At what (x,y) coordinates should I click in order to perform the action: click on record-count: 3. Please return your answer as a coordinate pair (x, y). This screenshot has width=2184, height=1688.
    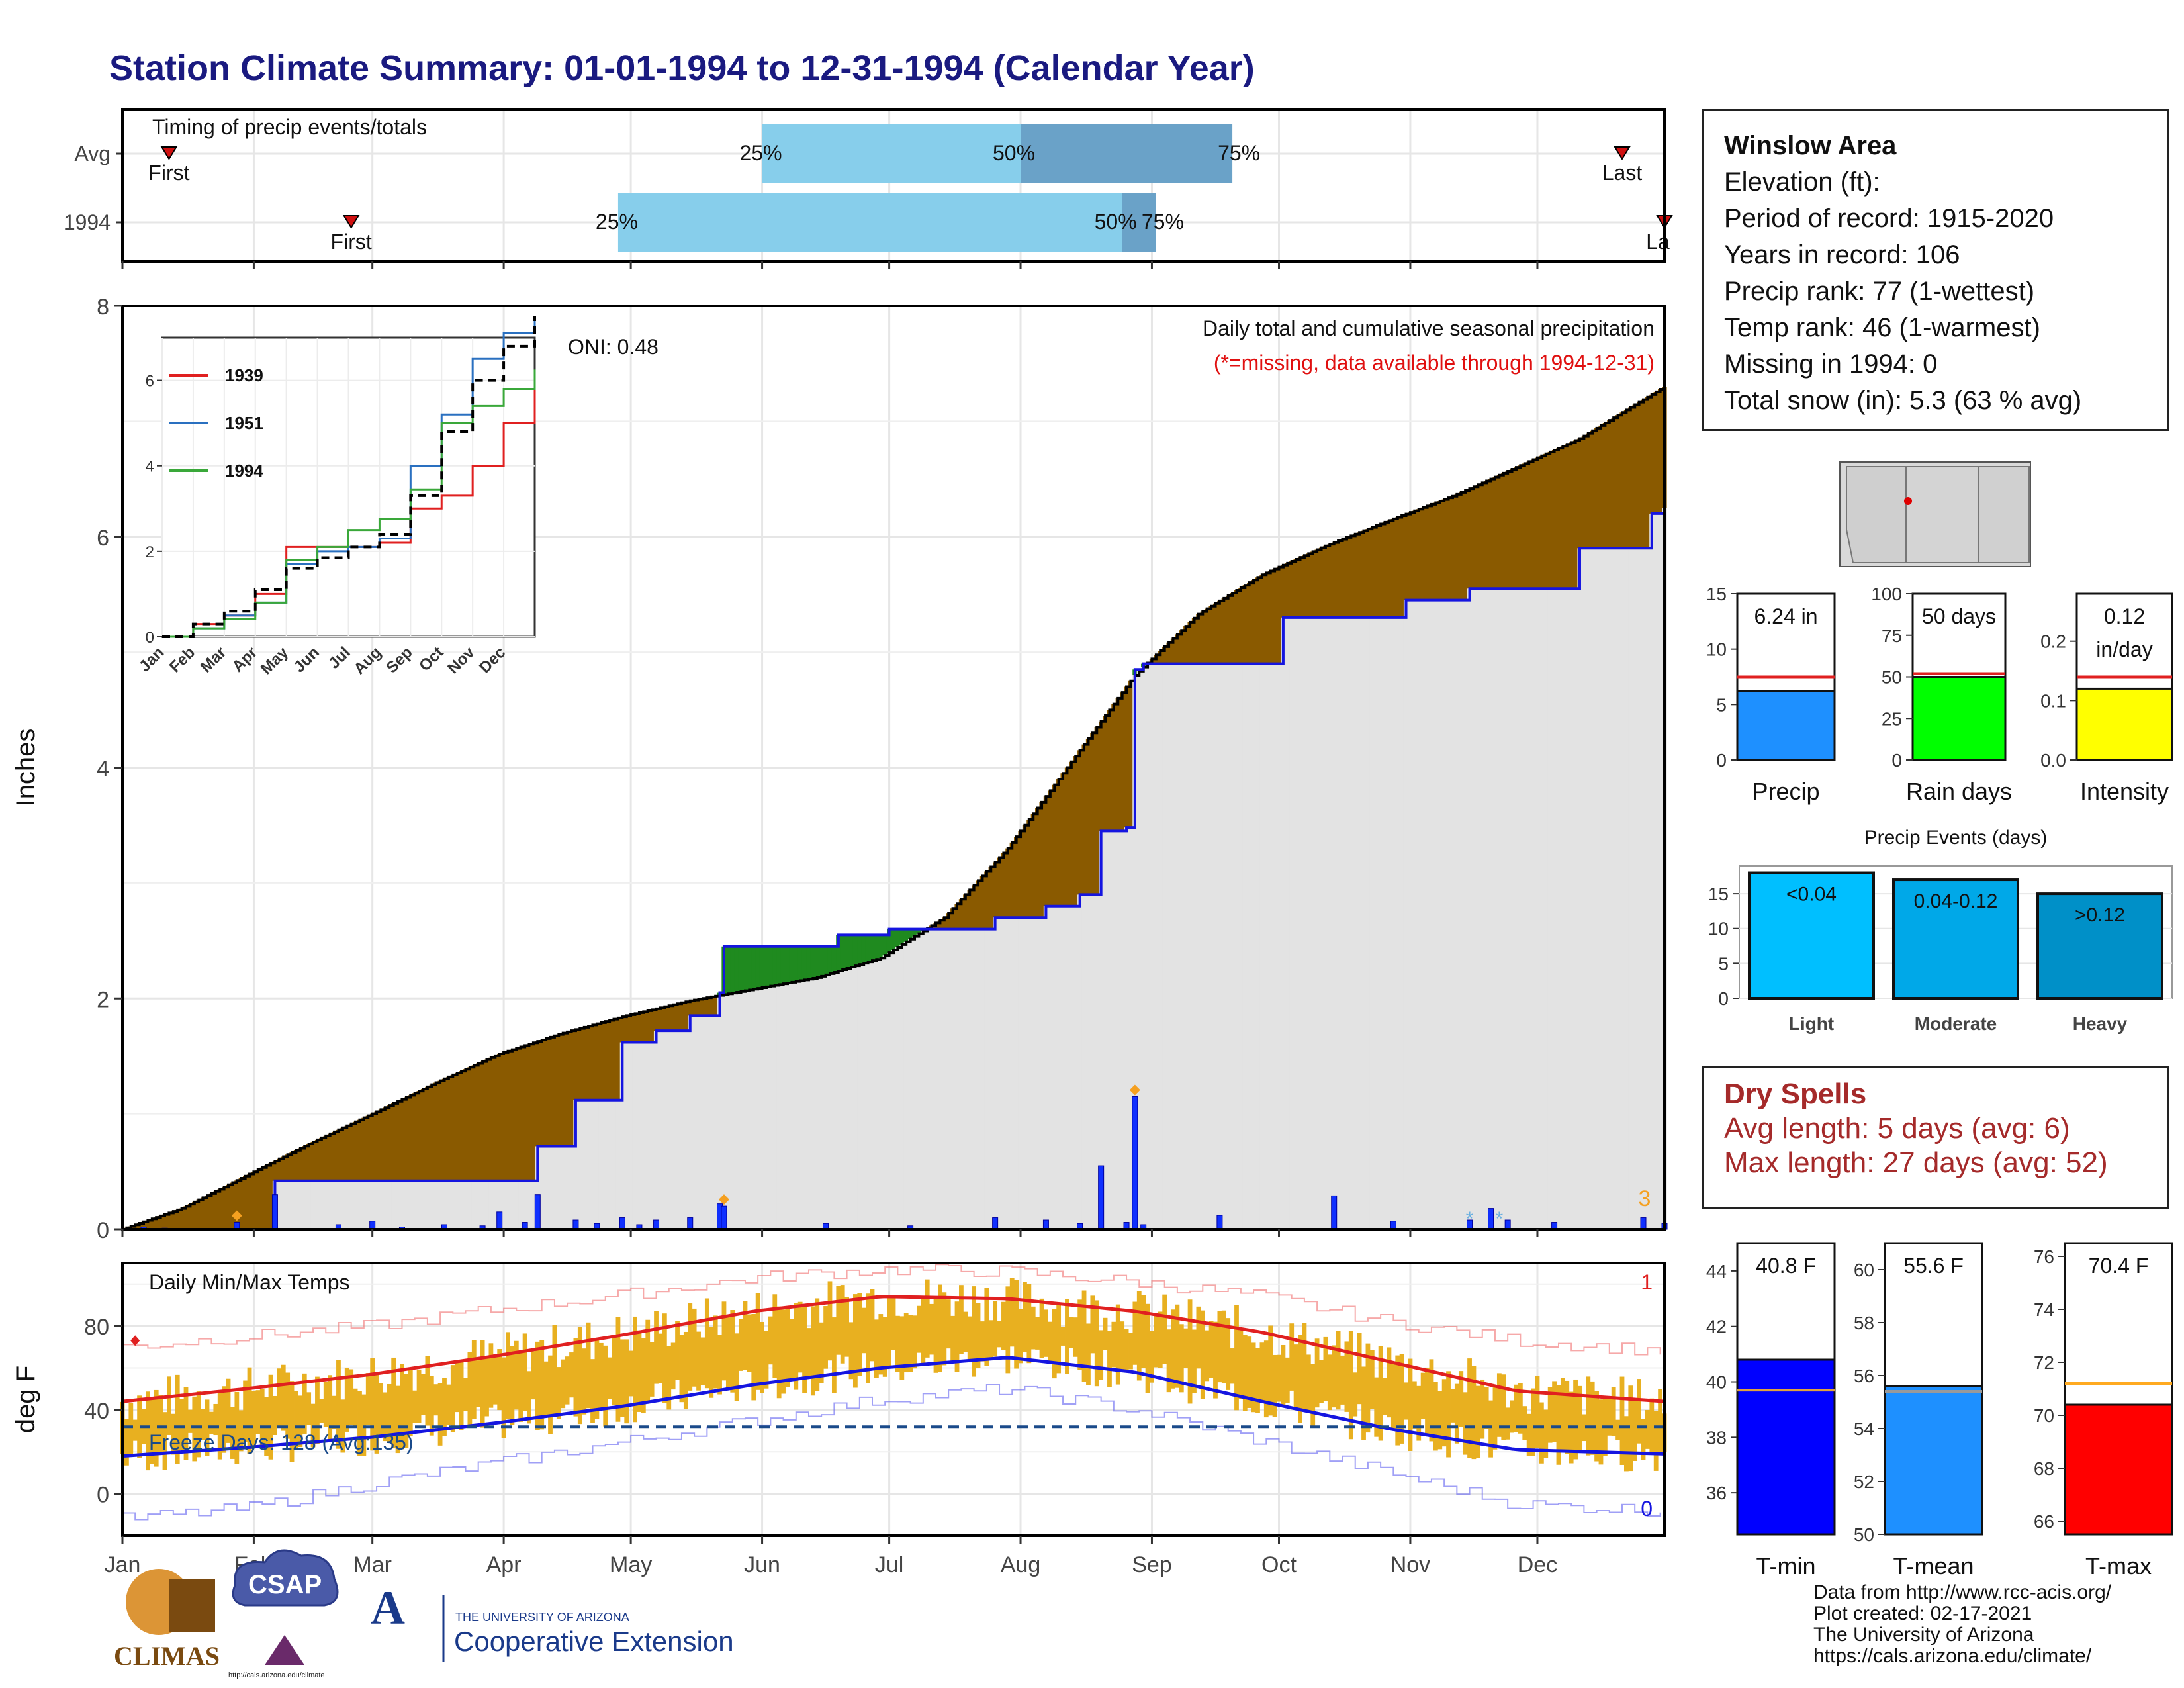
    Looking at the image, I should click on (1645, 1198).